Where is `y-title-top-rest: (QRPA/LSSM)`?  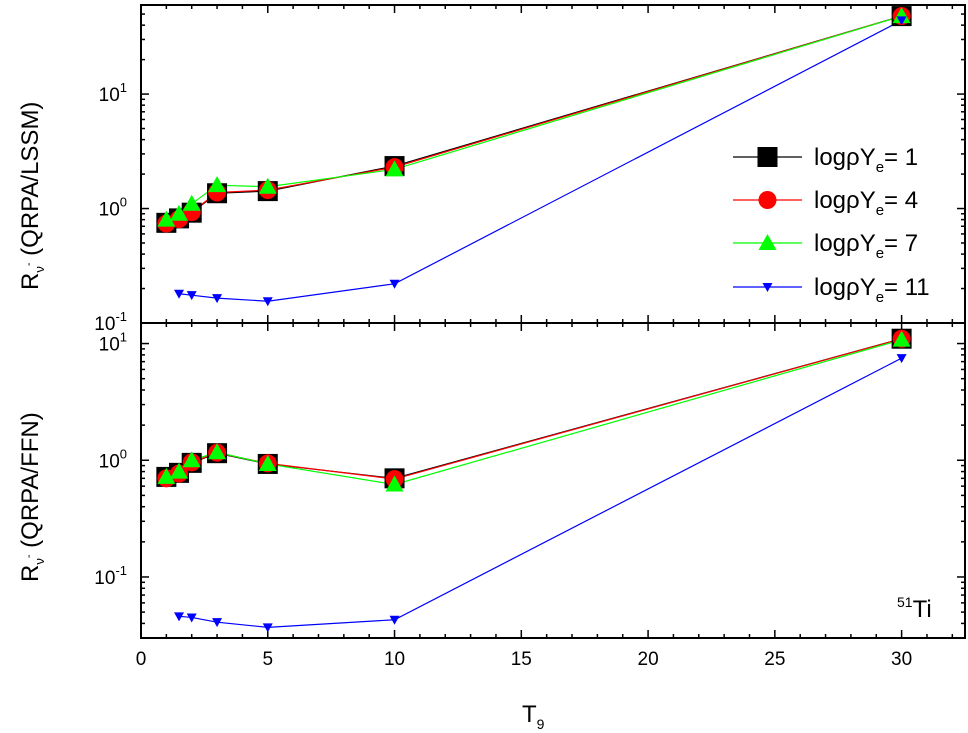
y-title-top-rest: (QRPA/LSSM) is located at coordinates (30, 182).